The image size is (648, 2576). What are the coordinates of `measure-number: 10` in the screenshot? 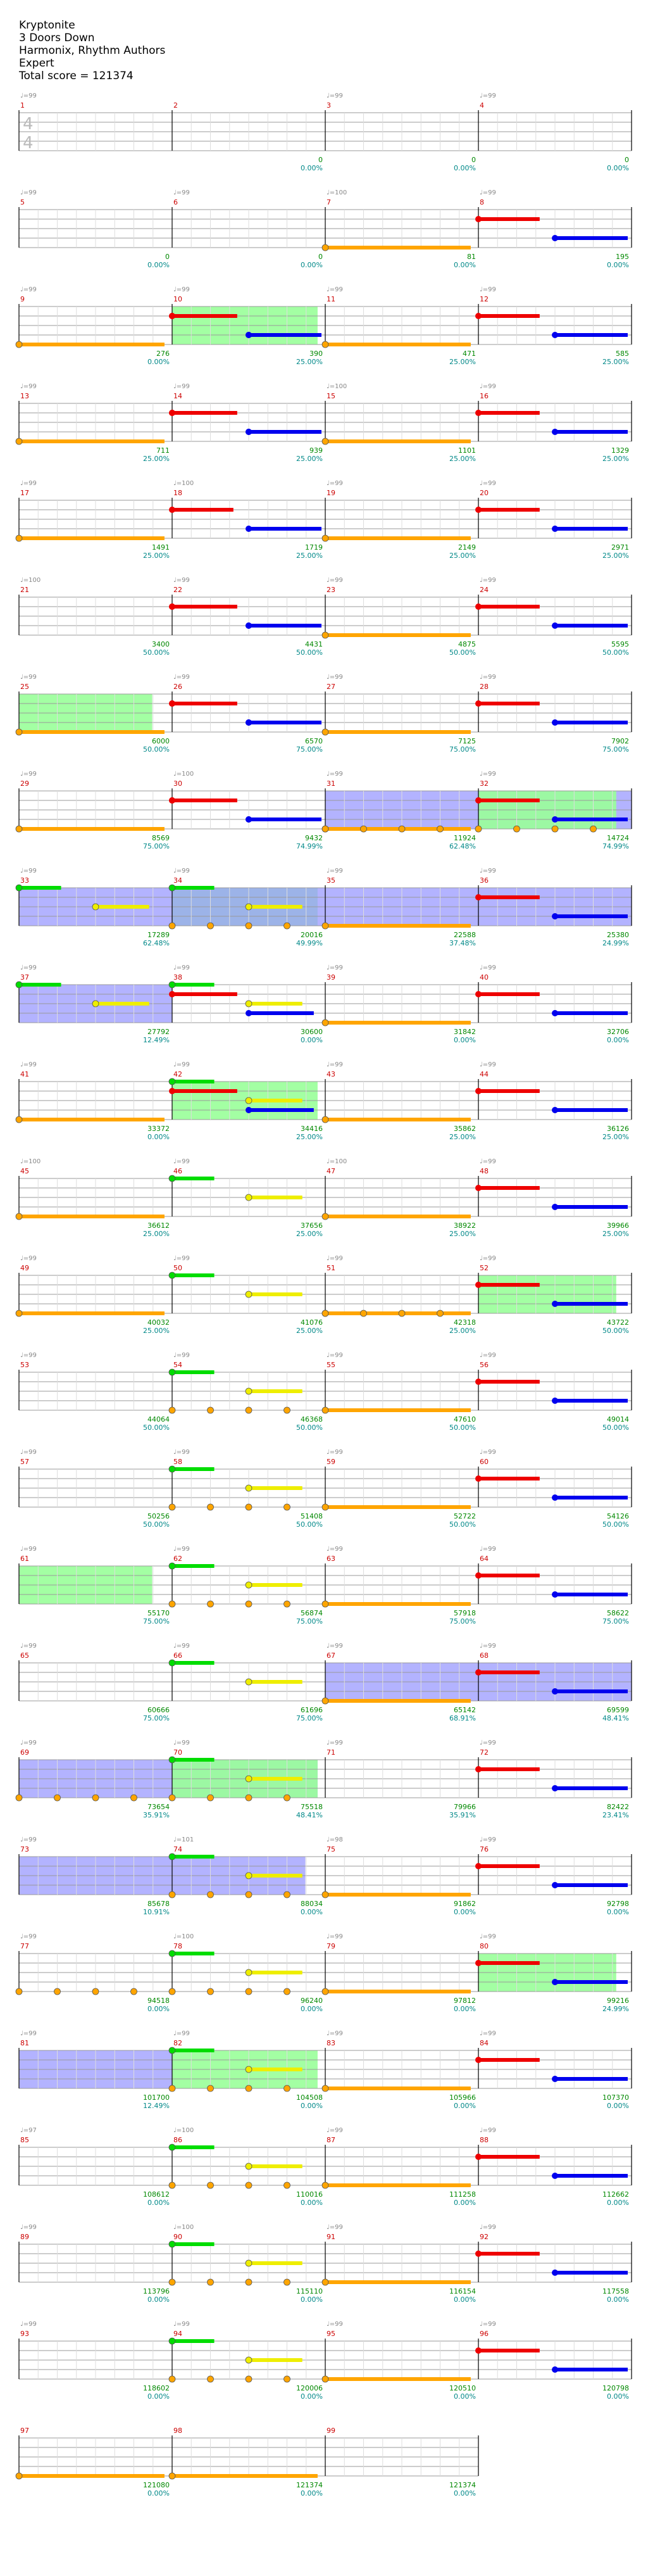 It's located at (177, 299).